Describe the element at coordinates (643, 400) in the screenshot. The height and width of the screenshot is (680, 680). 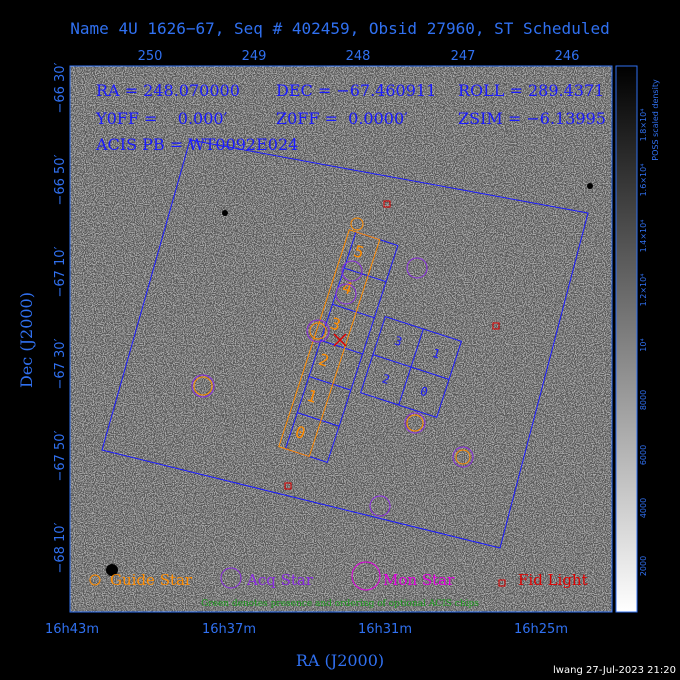
I see `colorbar-tick-label: 8000` at that location.